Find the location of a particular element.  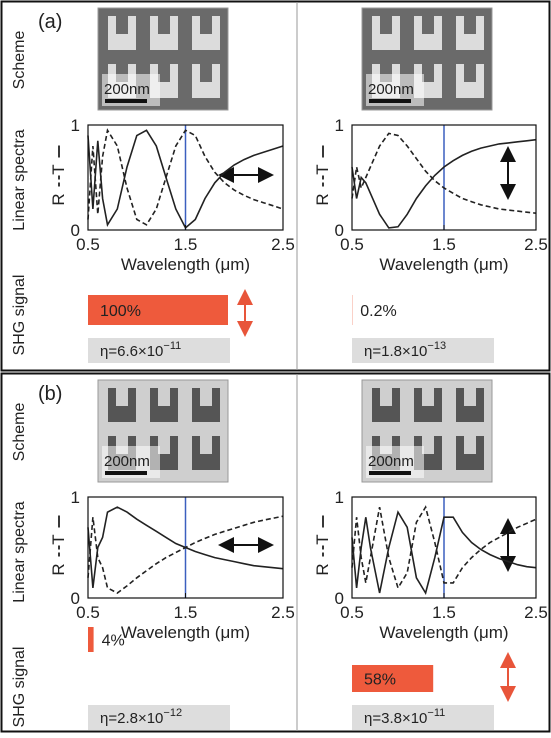

eta-text: η=1.8×10 is located at coordinates (395, 351).